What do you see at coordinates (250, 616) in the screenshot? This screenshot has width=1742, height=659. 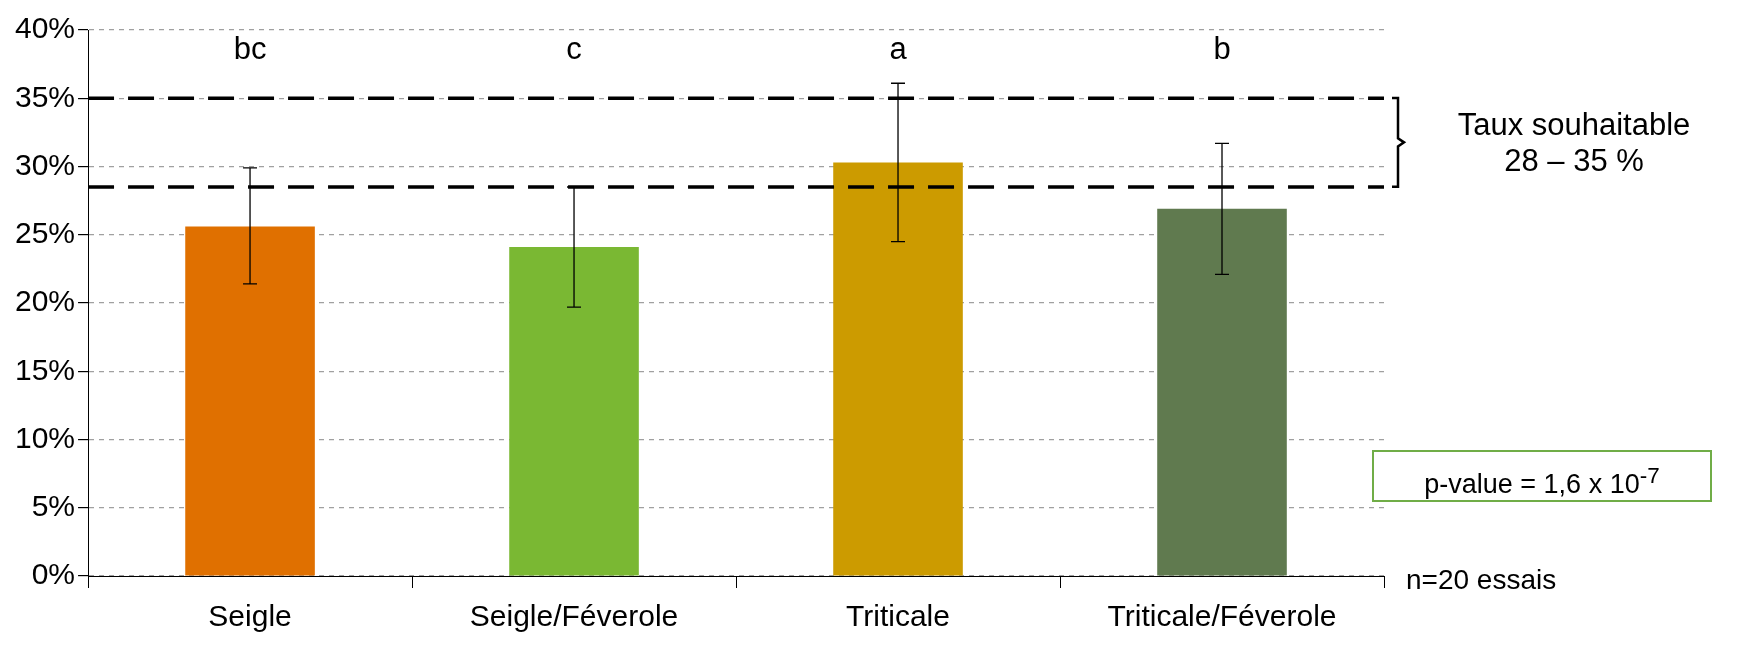 I see `x-tick-label: Seigle` at bounding box center [250, 616].